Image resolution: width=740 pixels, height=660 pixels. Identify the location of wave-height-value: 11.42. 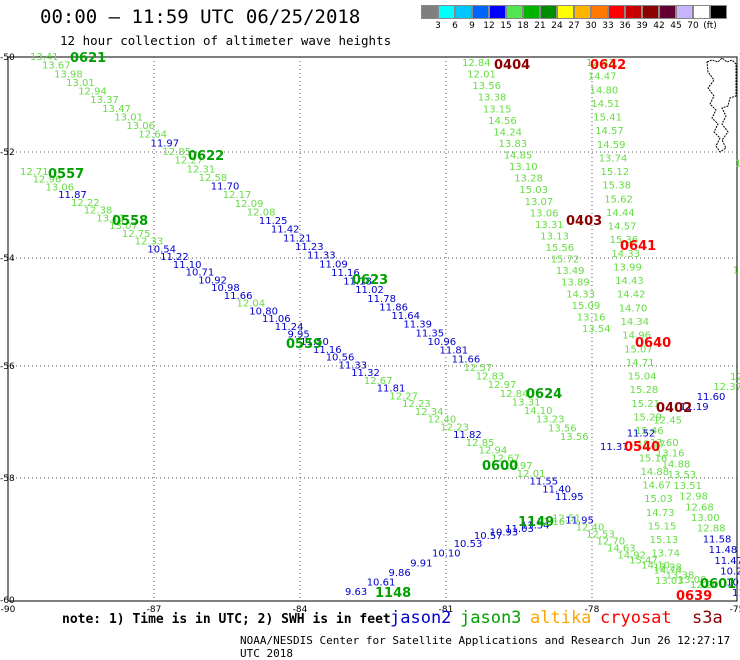
(285, 230).